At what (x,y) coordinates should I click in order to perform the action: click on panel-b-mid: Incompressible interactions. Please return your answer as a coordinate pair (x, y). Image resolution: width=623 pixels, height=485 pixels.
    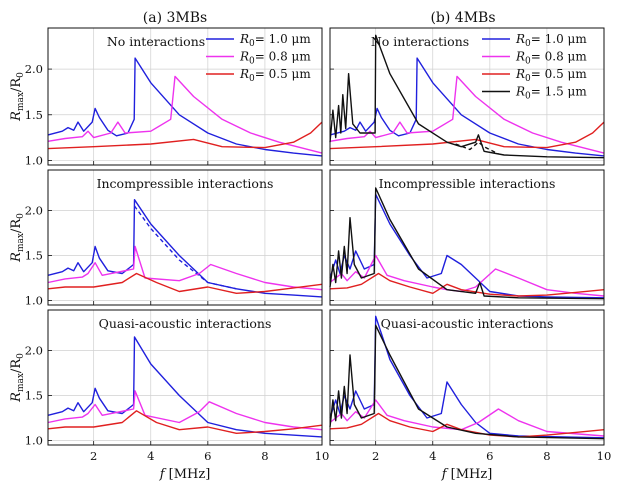
    Looking at the image, I should click on (467, 237).